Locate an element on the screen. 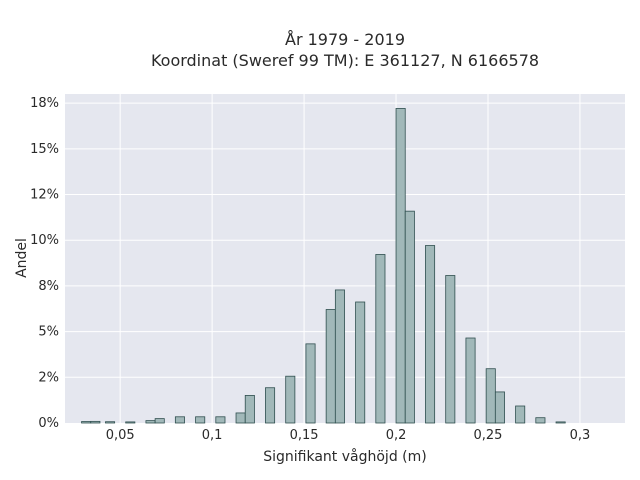 The height and width of the screenshot is (480, 640). x-tick-label: 0,05 is located at coordinates (120, 435).